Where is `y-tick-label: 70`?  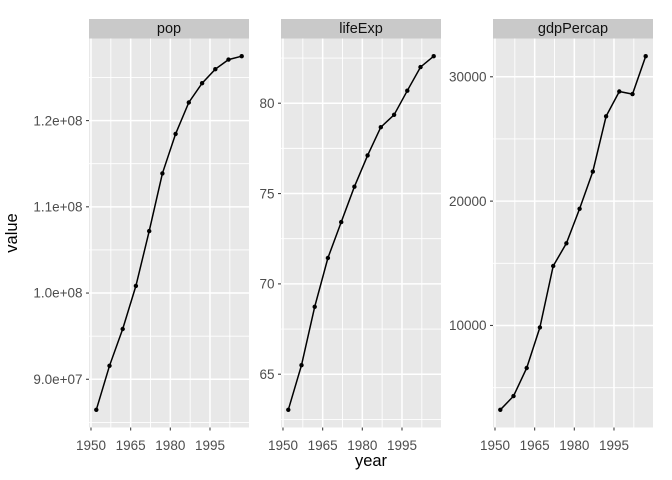
y-tick-label: 70 is located at coordinates (266, 284).